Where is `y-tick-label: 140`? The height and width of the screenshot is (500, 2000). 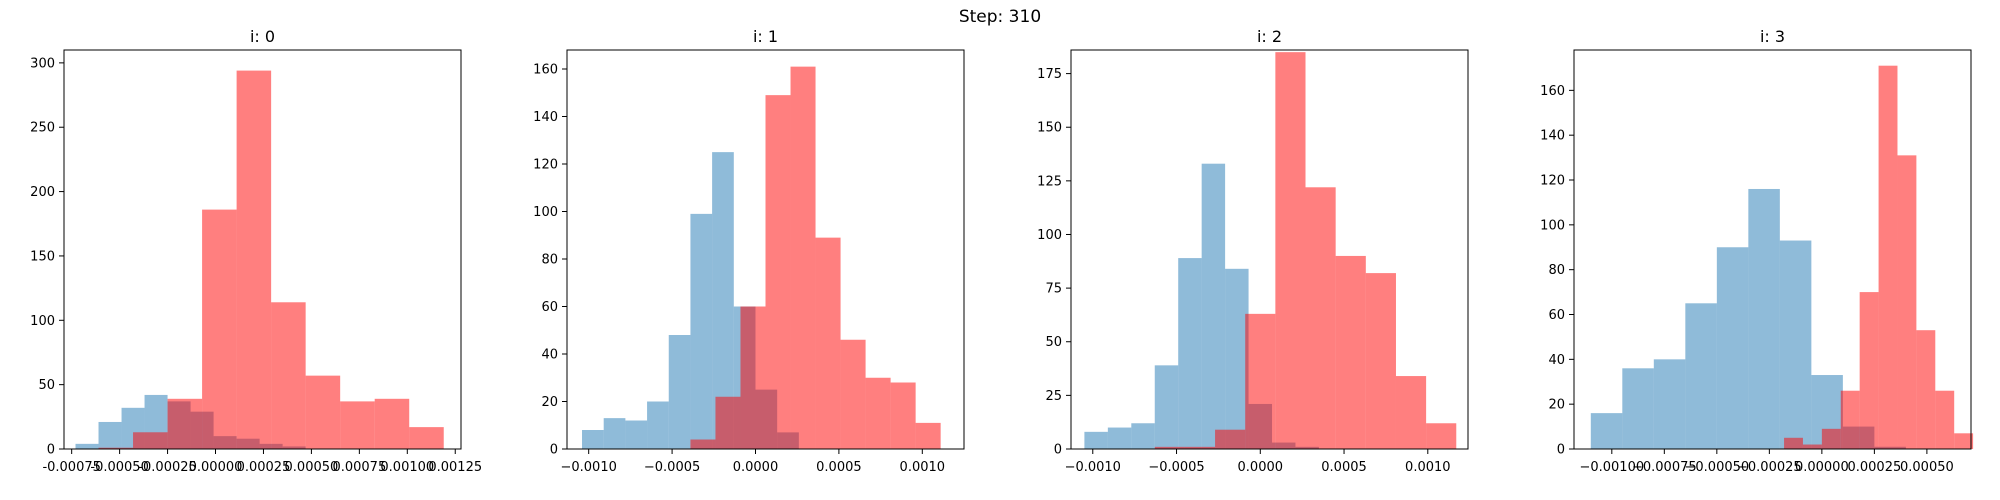 y-tick-label: 140 is located at coordinates (1552, 136).